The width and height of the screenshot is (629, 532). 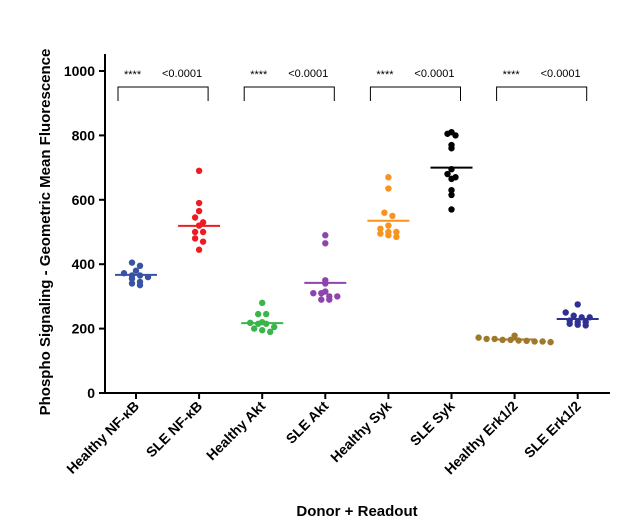 What do you see at coordinates (102, 437) in the screenshot?
I see `x-tick-label: Healthy NF-κB` at bounding box center [102, 437].